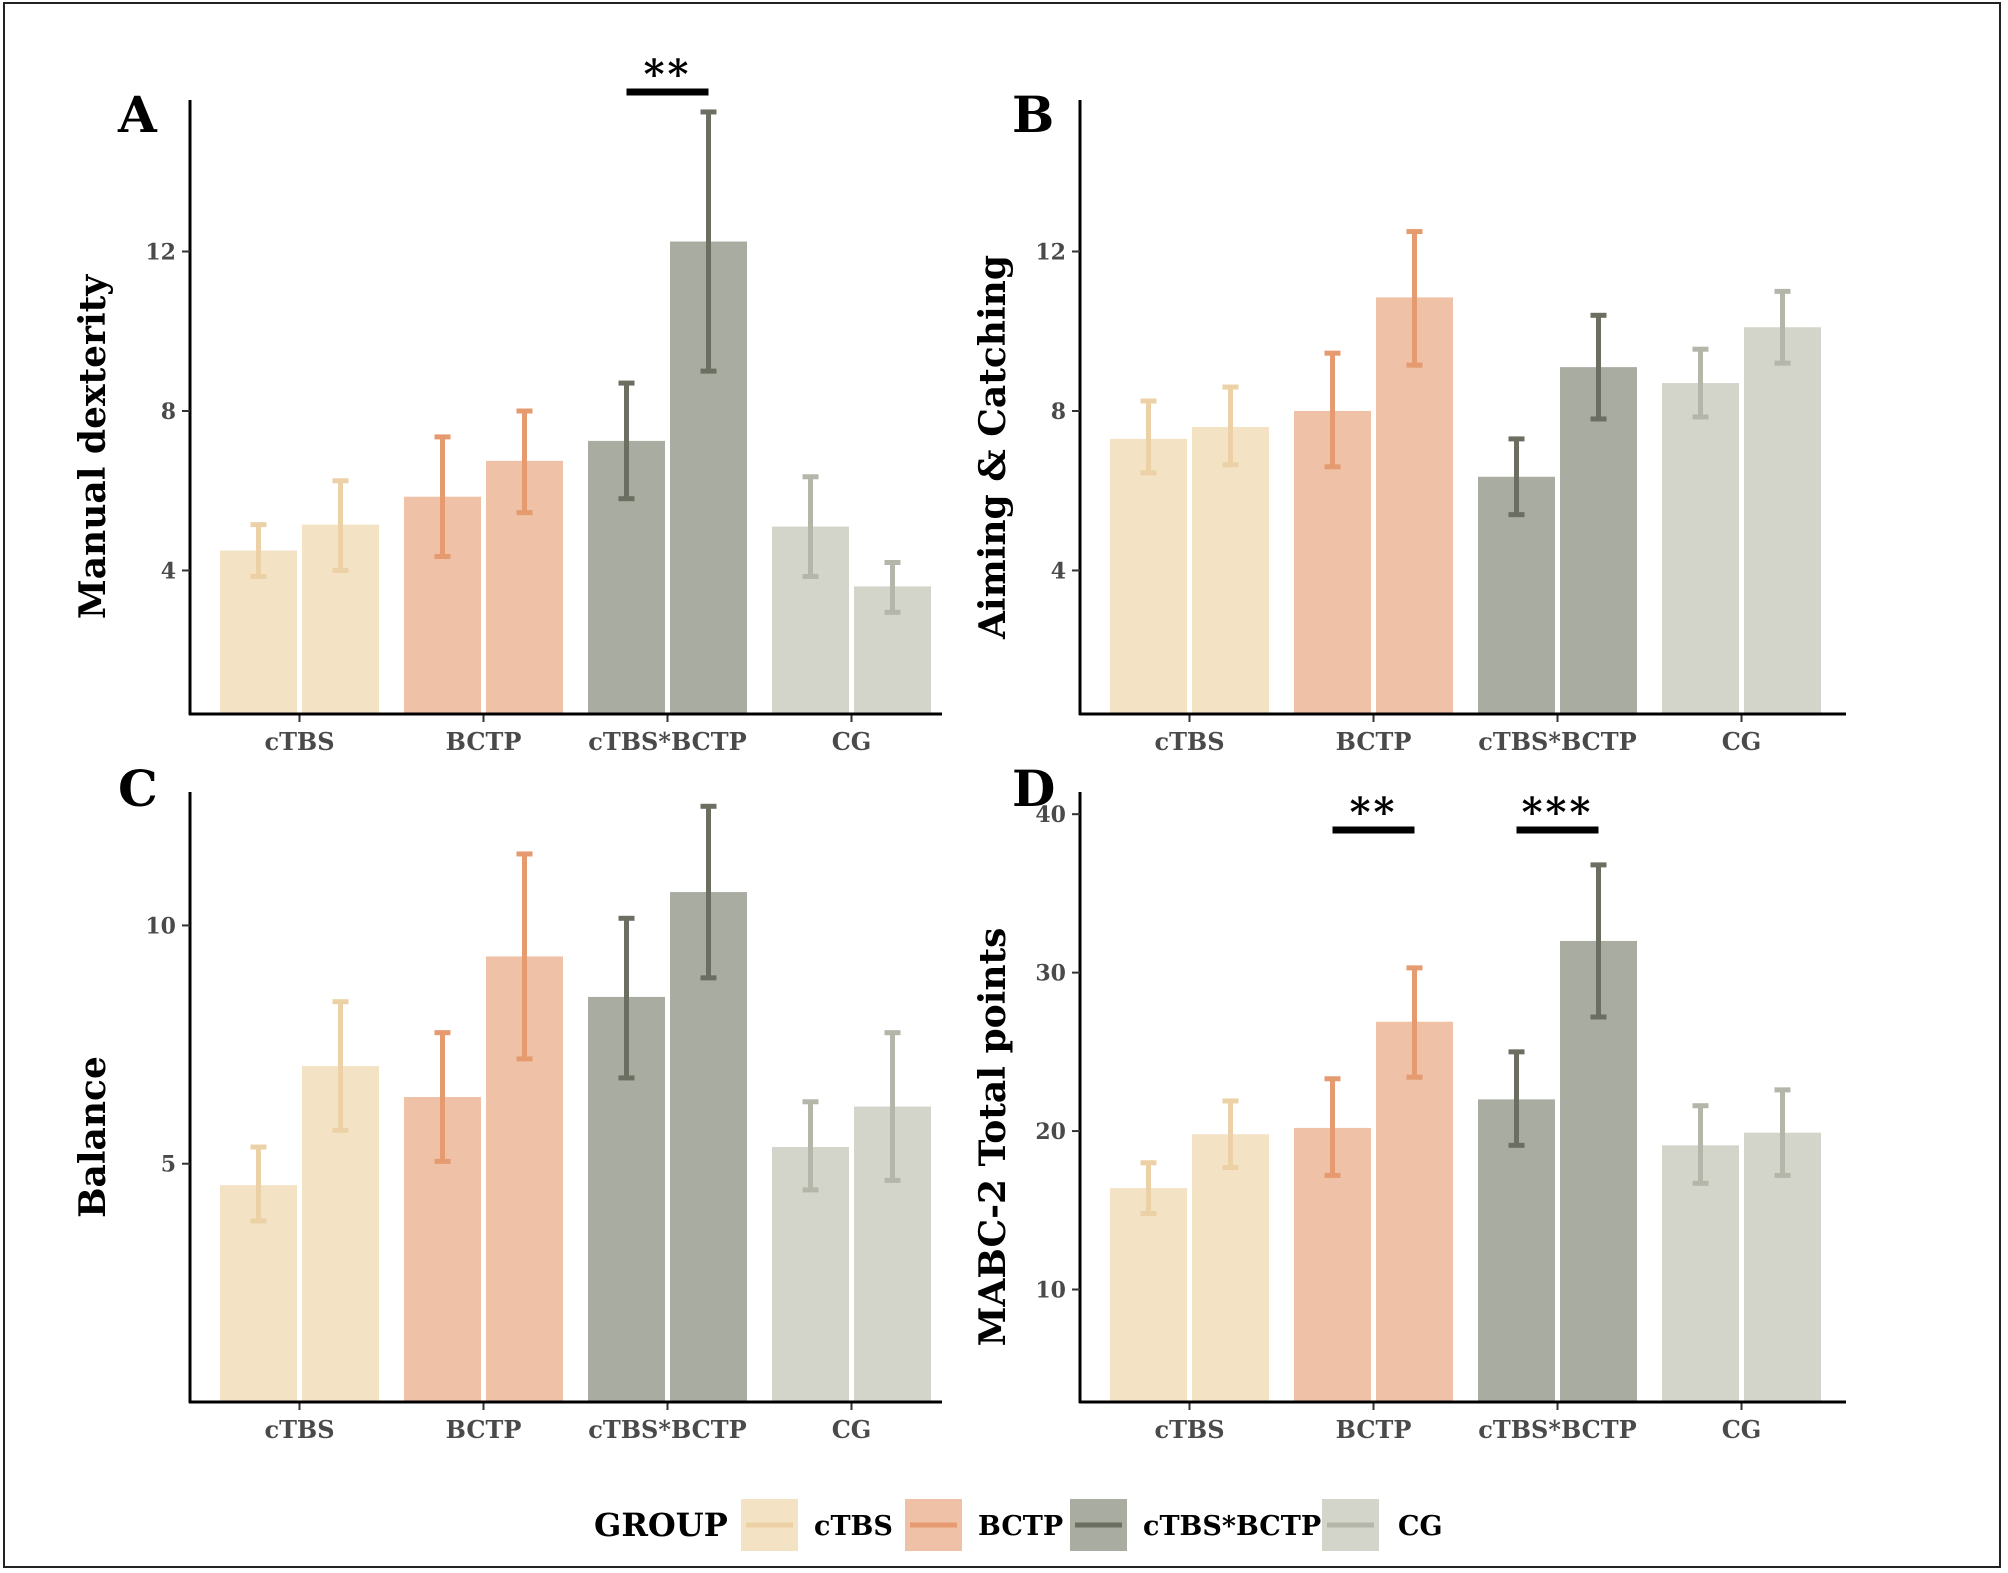 The width and height of the screenshot is (2008, 1573). Describe the element at coordinates (1230, 426) in the screenshot. I see `panel-b-errorbar-ctbs-post` at that location.